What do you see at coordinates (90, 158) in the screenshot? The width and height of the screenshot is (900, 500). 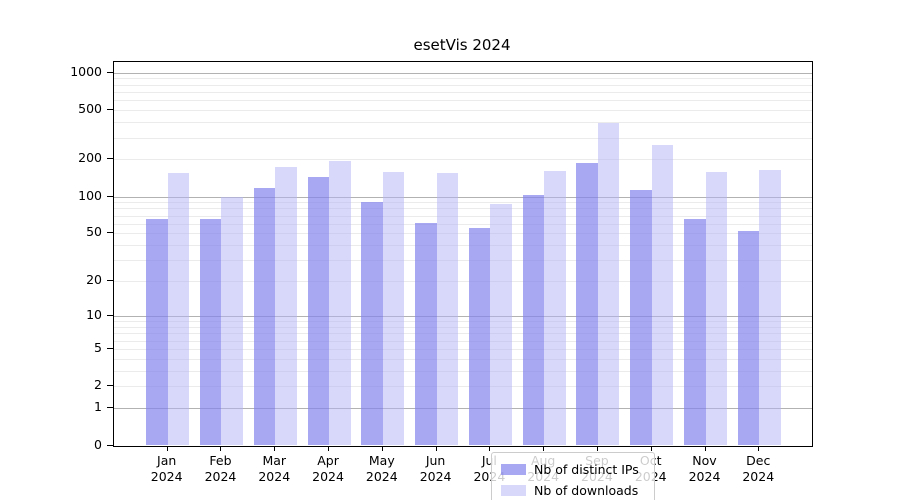 I see `y-tick-label: 200` at bounding box center [90, 158].